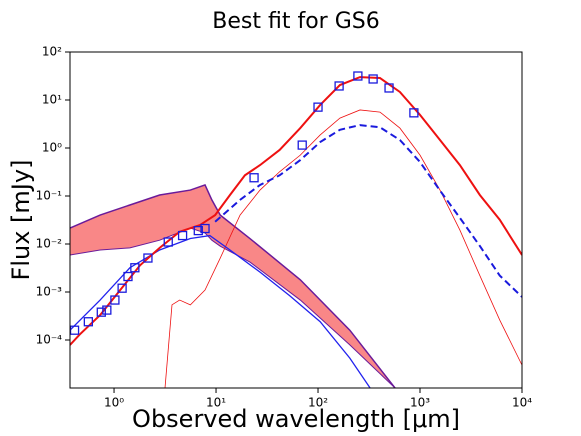  I want to click on x-tick-label: 10³, so click(420, 403).